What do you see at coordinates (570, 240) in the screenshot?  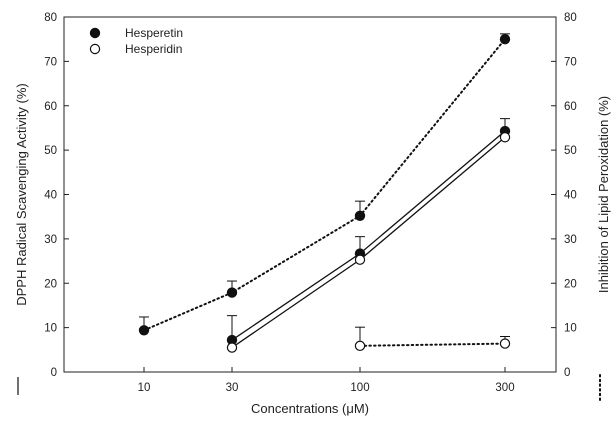 I see `y-right-tick-label: 30` at bounding box center [570, 240].